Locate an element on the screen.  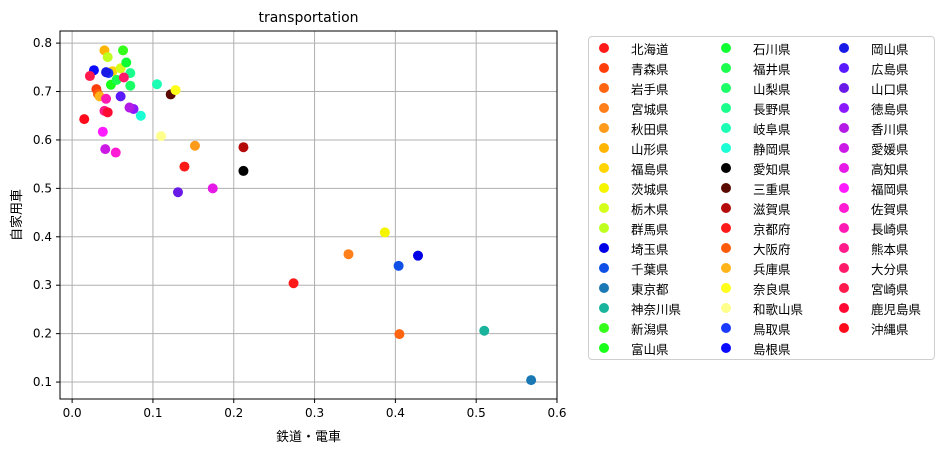
legend-item: 長崎県 is located at coordinates (874, 228).